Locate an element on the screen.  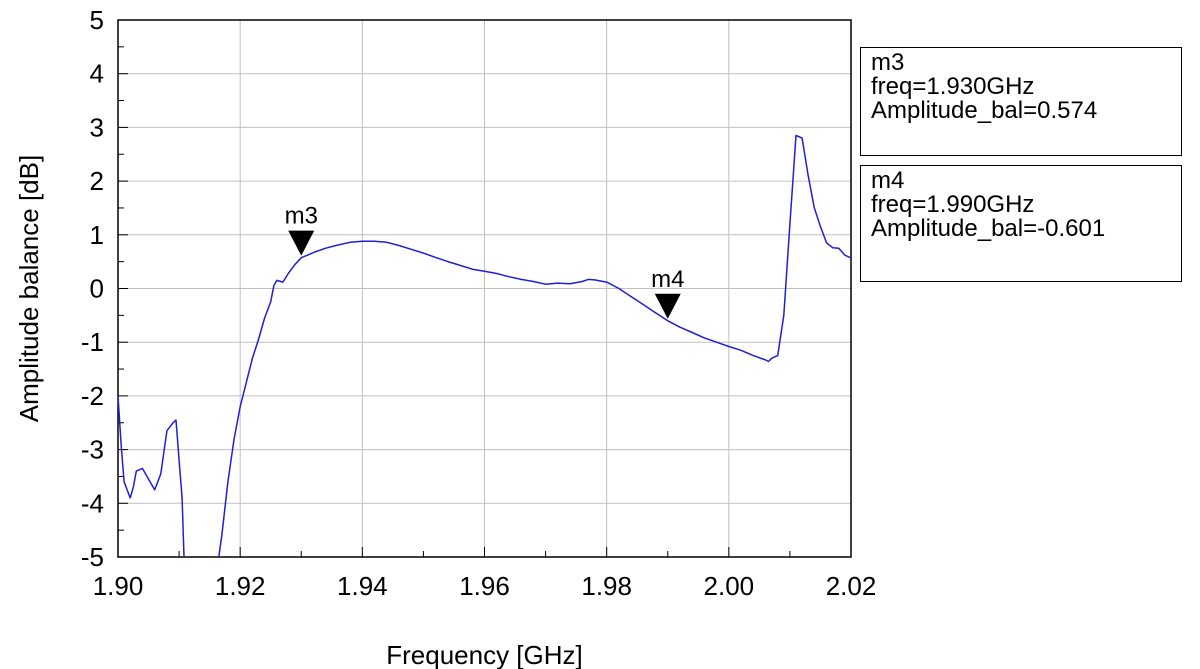
marker-m3-triangle is located at coordinates (301, 243).